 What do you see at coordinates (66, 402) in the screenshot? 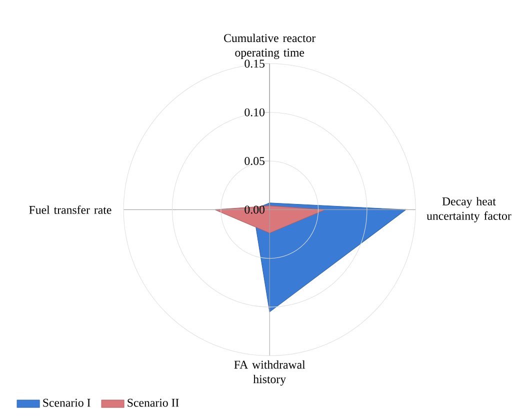
I see `legend-label: Scenario I` at bounding box center [66, 402].